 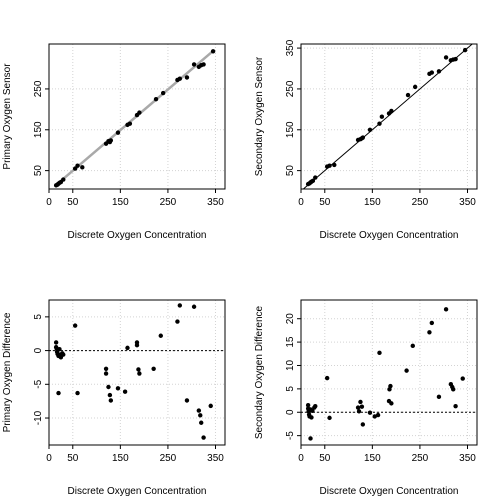 I want to click on y-axis-label: Primary Oxygen Difference, so click(x=7, y=372).